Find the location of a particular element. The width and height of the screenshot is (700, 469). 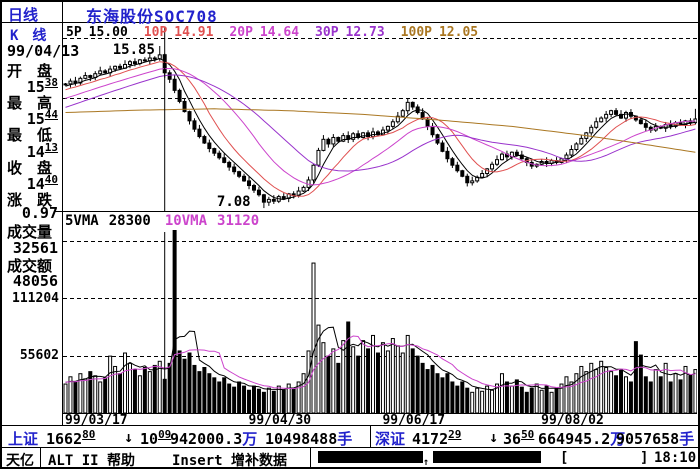

vol-axis-label-low: 55602 is located at coordinates (39, 355).